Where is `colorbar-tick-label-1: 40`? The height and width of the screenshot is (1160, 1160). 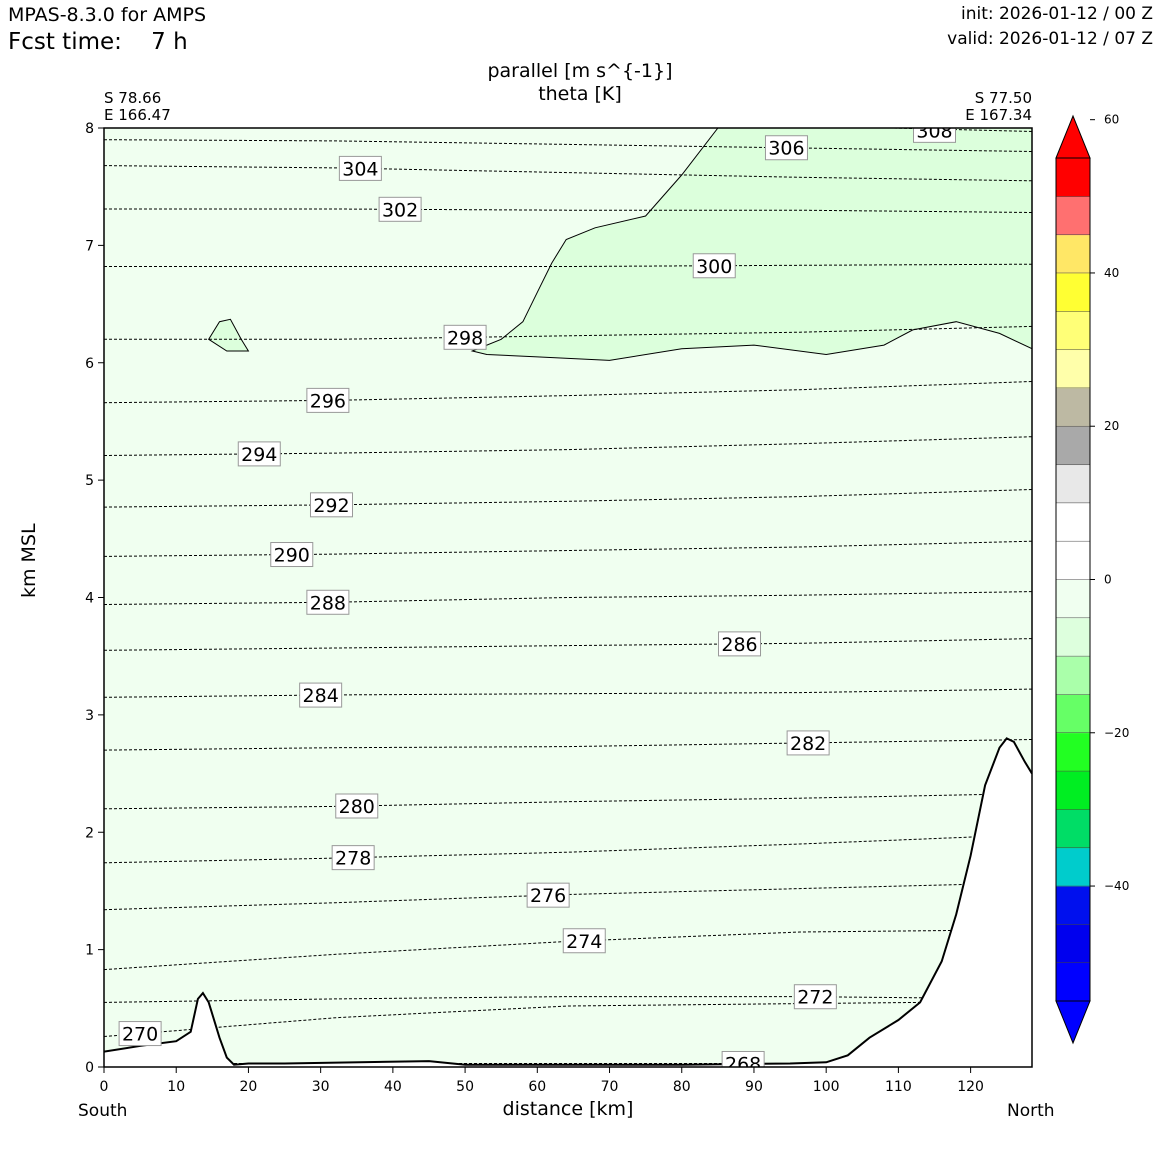 colorbar-tick-label-1: 40 is located at coordinates (1111, 273).